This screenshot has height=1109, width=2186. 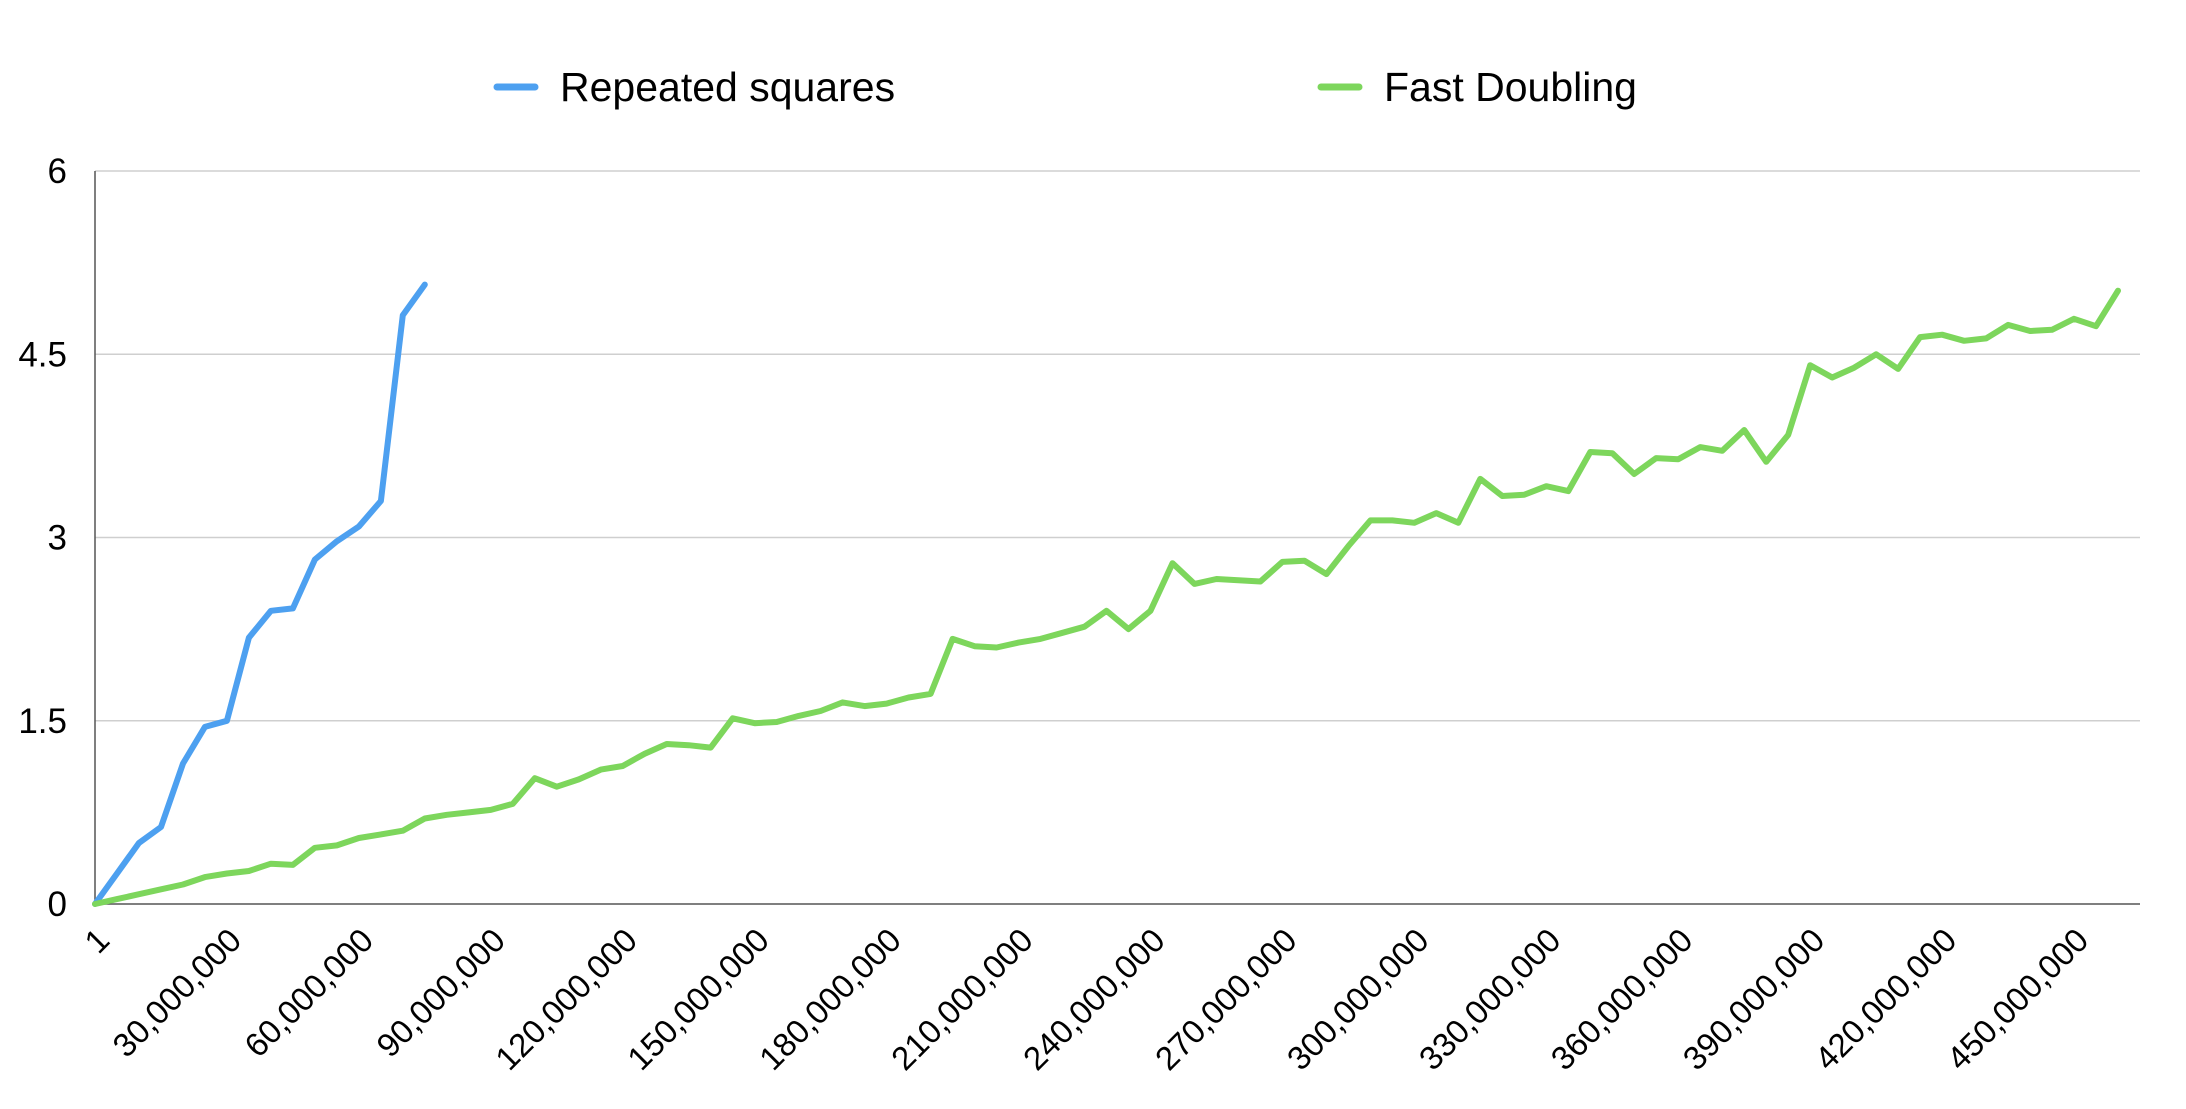 I want to click on series-line-repeated-squares, so click(x=260, y=594).